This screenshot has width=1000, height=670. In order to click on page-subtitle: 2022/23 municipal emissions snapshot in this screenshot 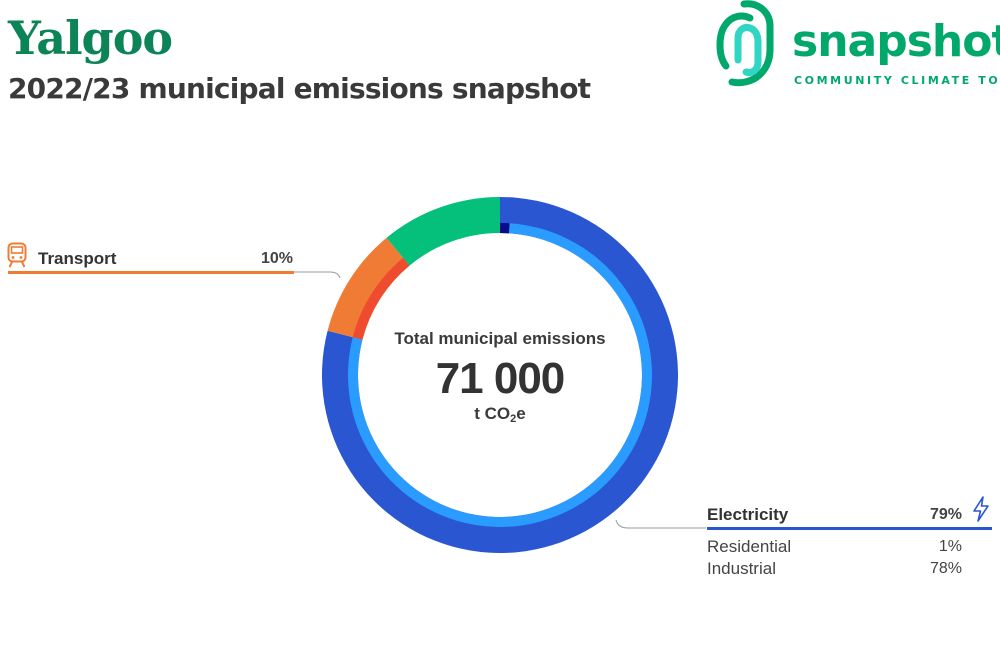, I will do `click(299, 88)`.